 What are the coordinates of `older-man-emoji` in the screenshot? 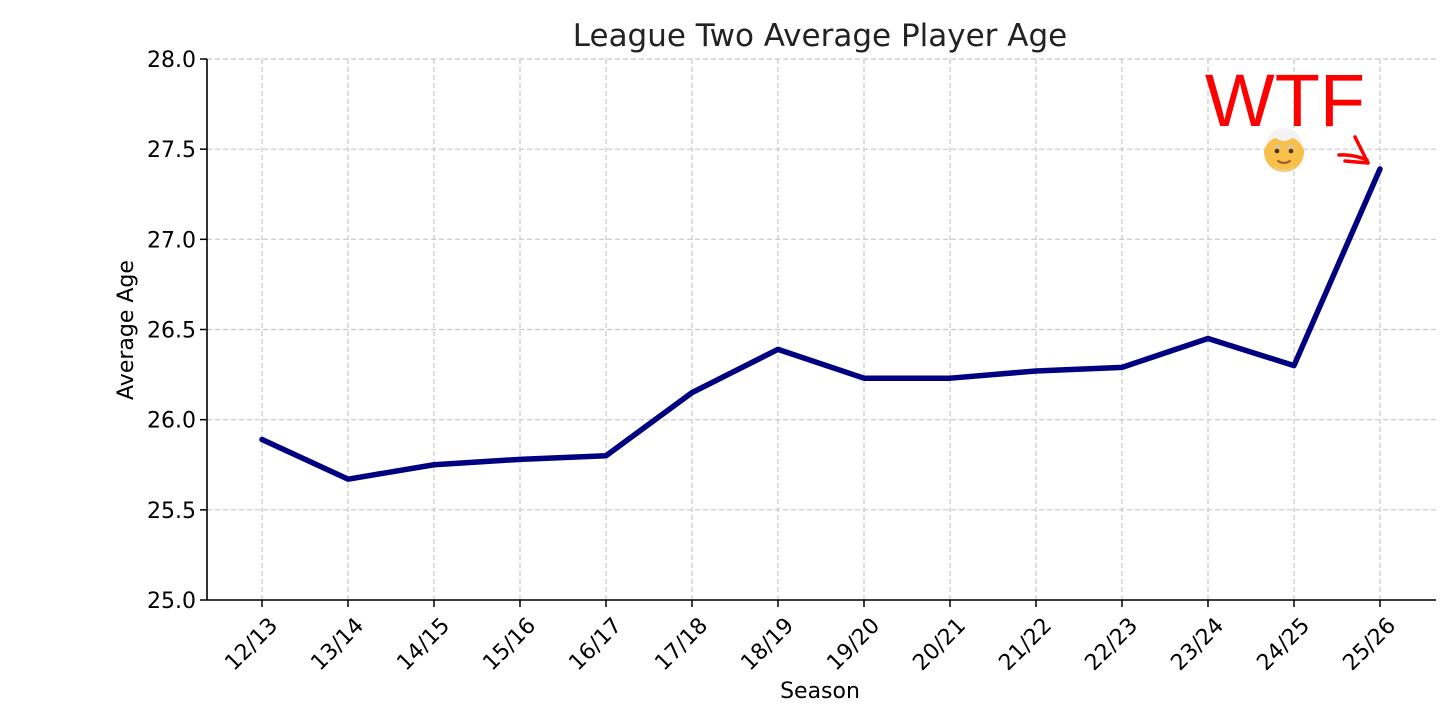 It's located at (1284, 150).